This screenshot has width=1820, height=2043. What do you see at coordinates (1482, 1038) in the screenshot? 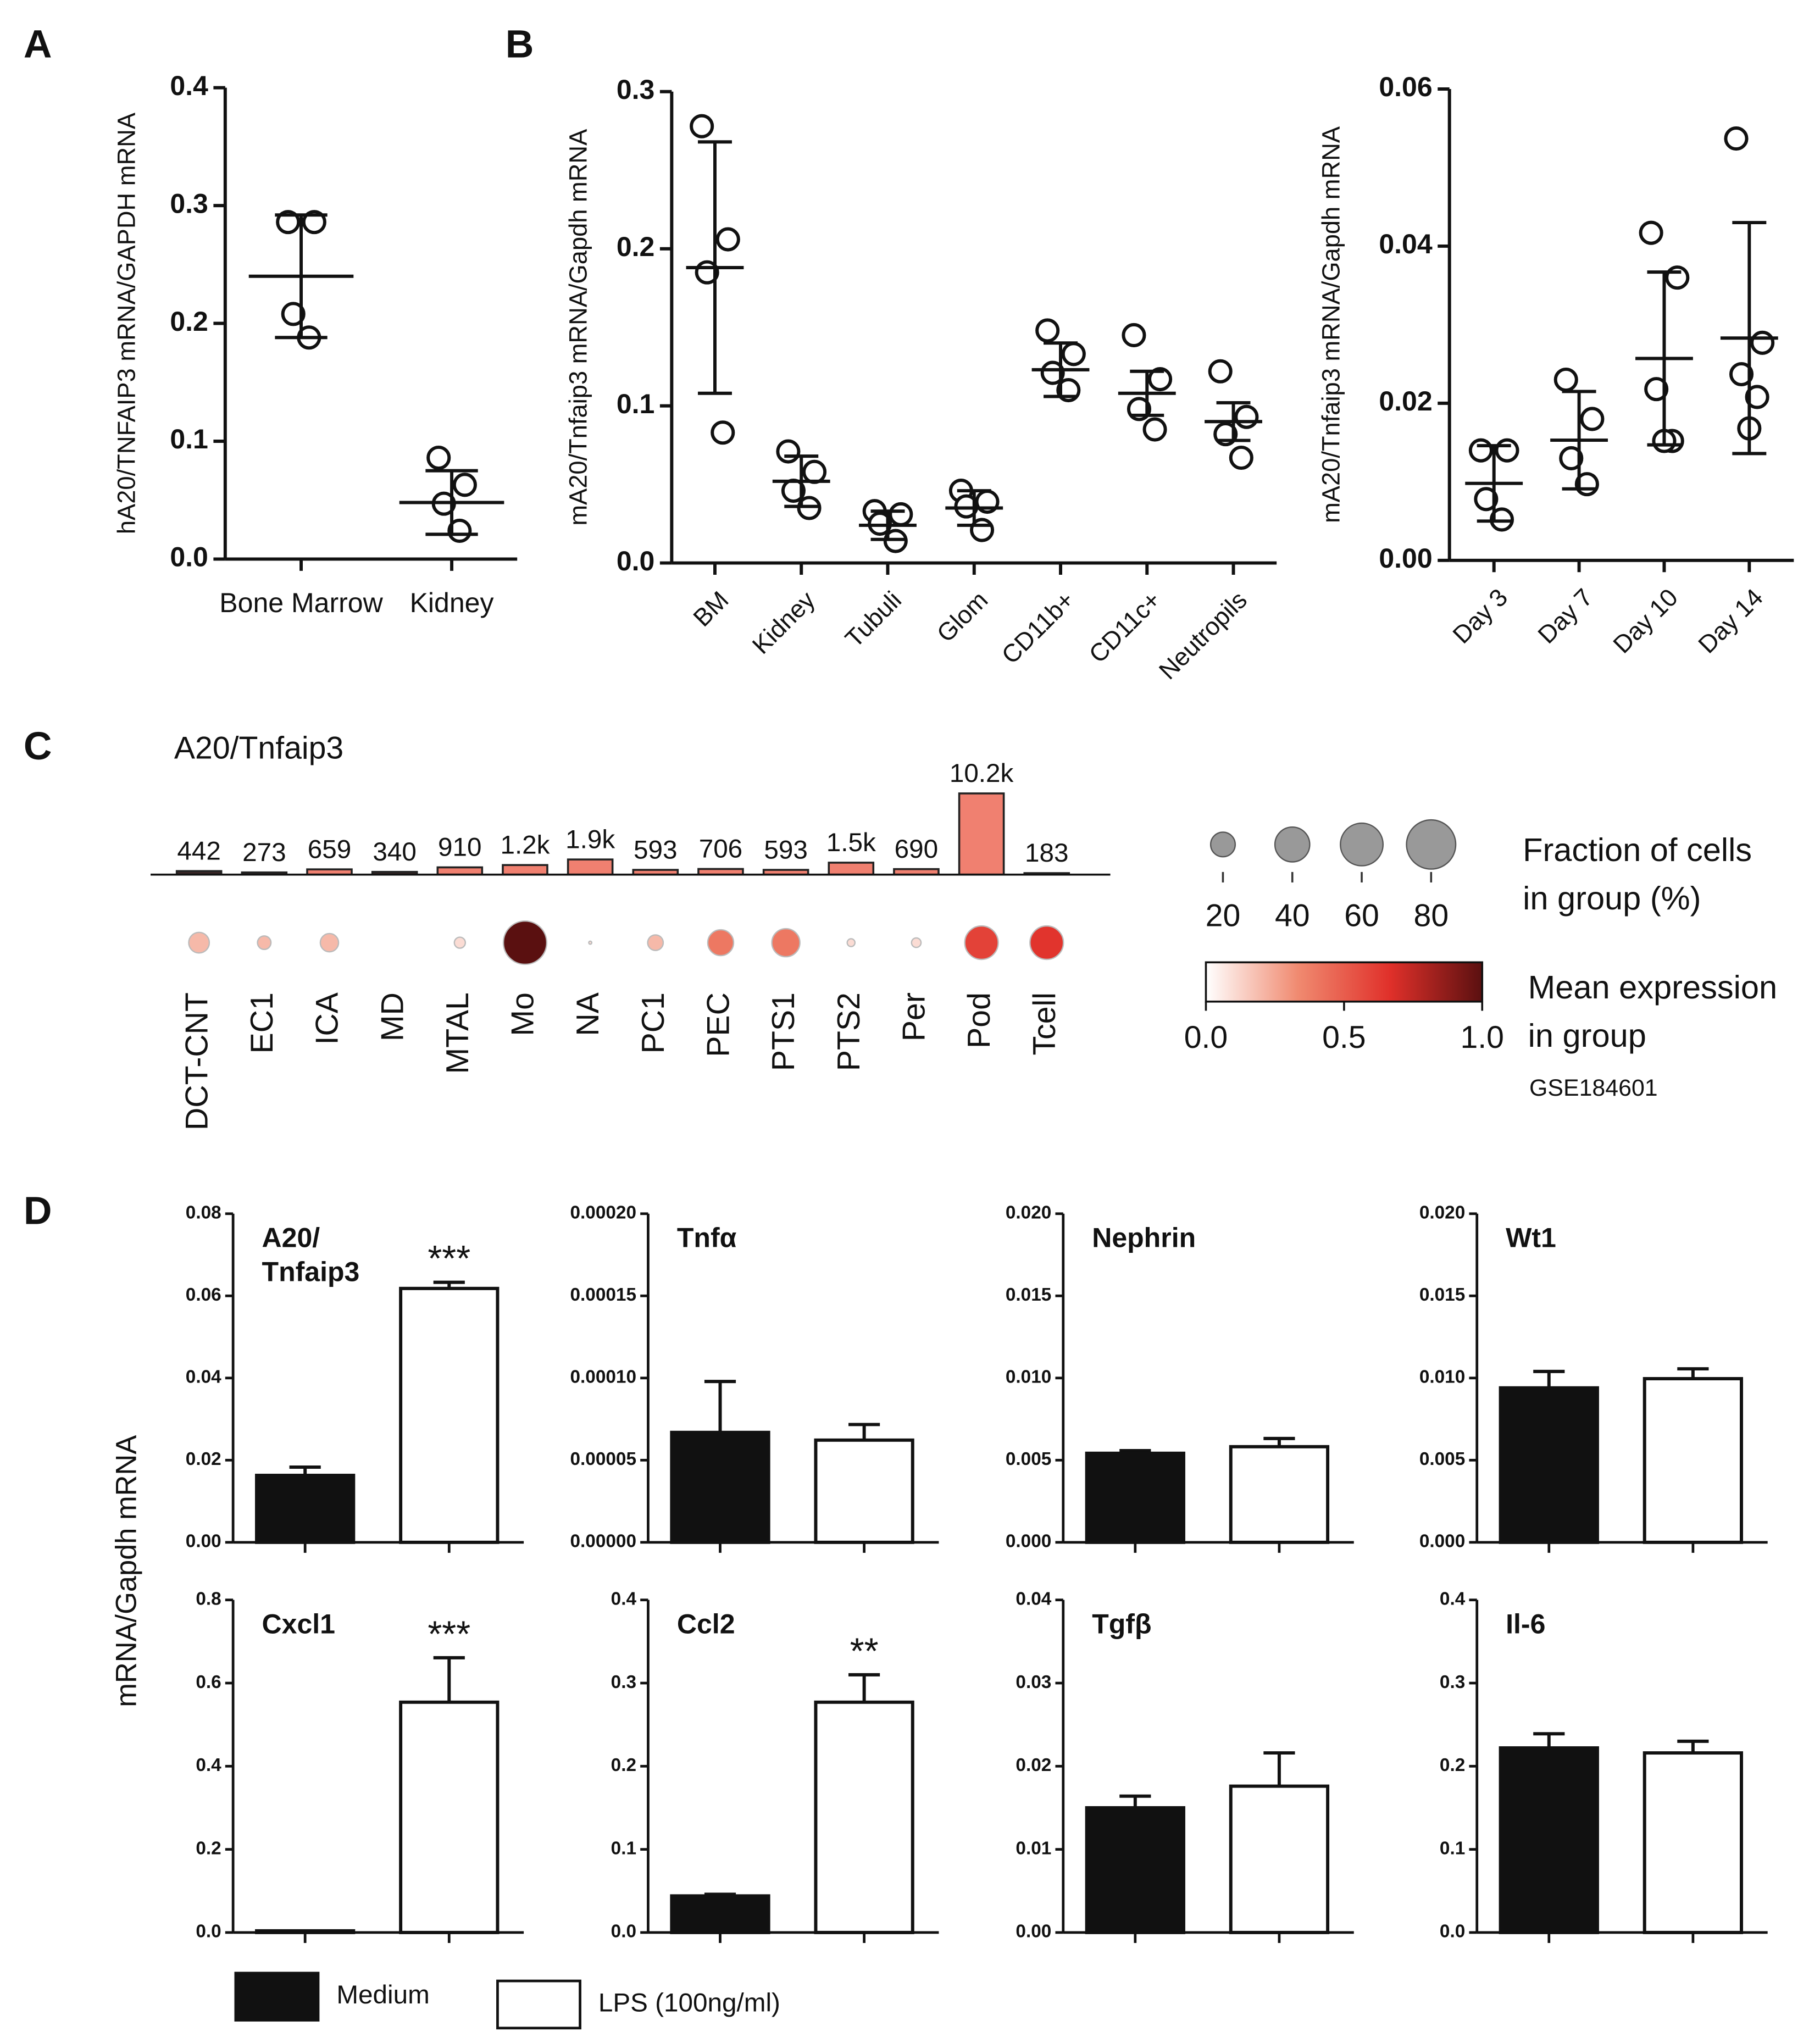
I see `colorbar-tick-label: 1.0` at bounding box center [1482, 1038].